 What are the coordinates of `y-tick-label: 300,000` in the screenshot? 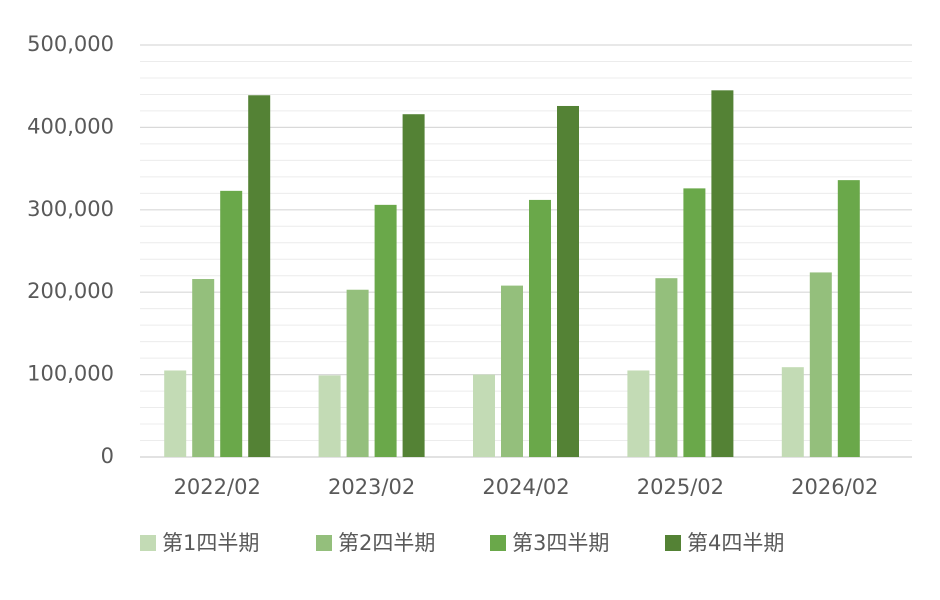 It's located at (70, 209).